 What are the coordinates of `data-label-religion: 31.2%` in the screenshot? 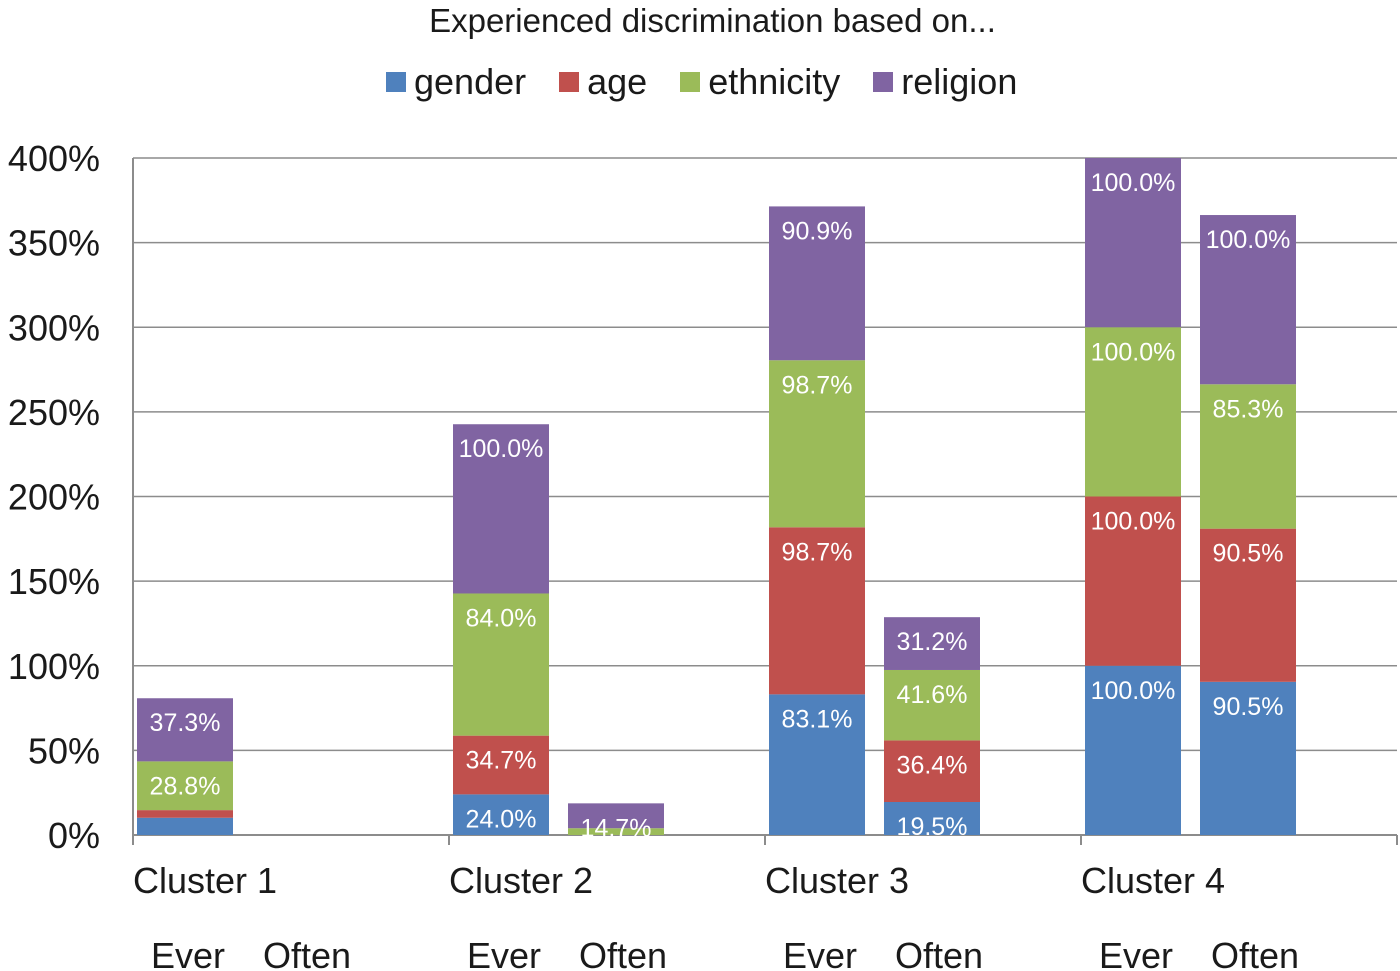 It's located at (932, 642).